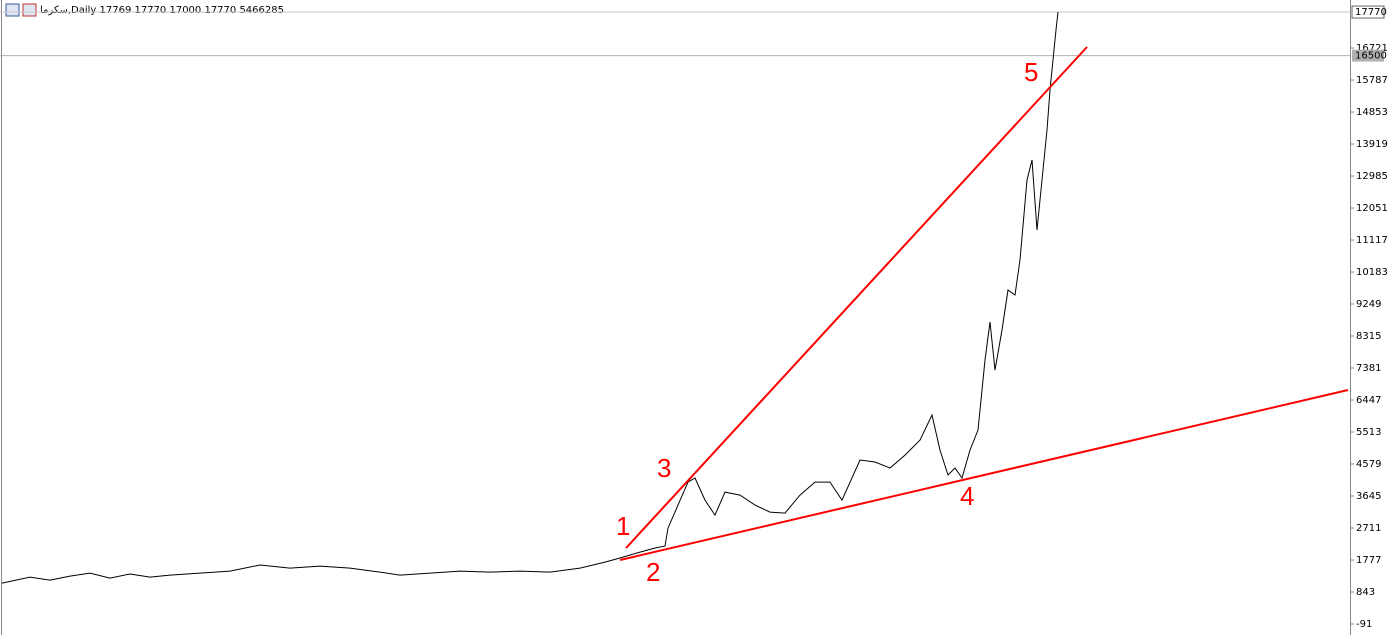 Image resolution: width=1393 pixels, height=635 pixels. What do you see at coordinates (1368, 496) in the screenshot?
I see `y-tick-label: 3645` at bounding box center [1368, 496].